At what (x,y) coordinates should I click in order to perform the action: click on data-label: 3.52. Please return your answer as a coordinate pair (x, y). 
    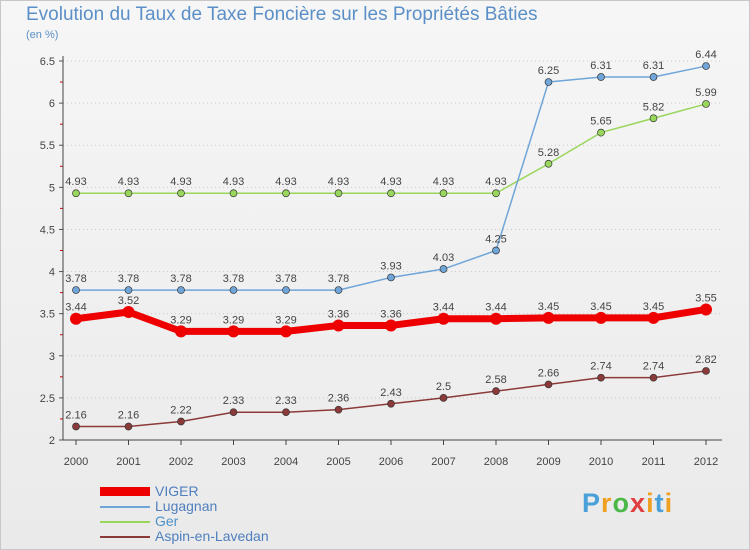
    Looking at the image, I should click on (128, 301).